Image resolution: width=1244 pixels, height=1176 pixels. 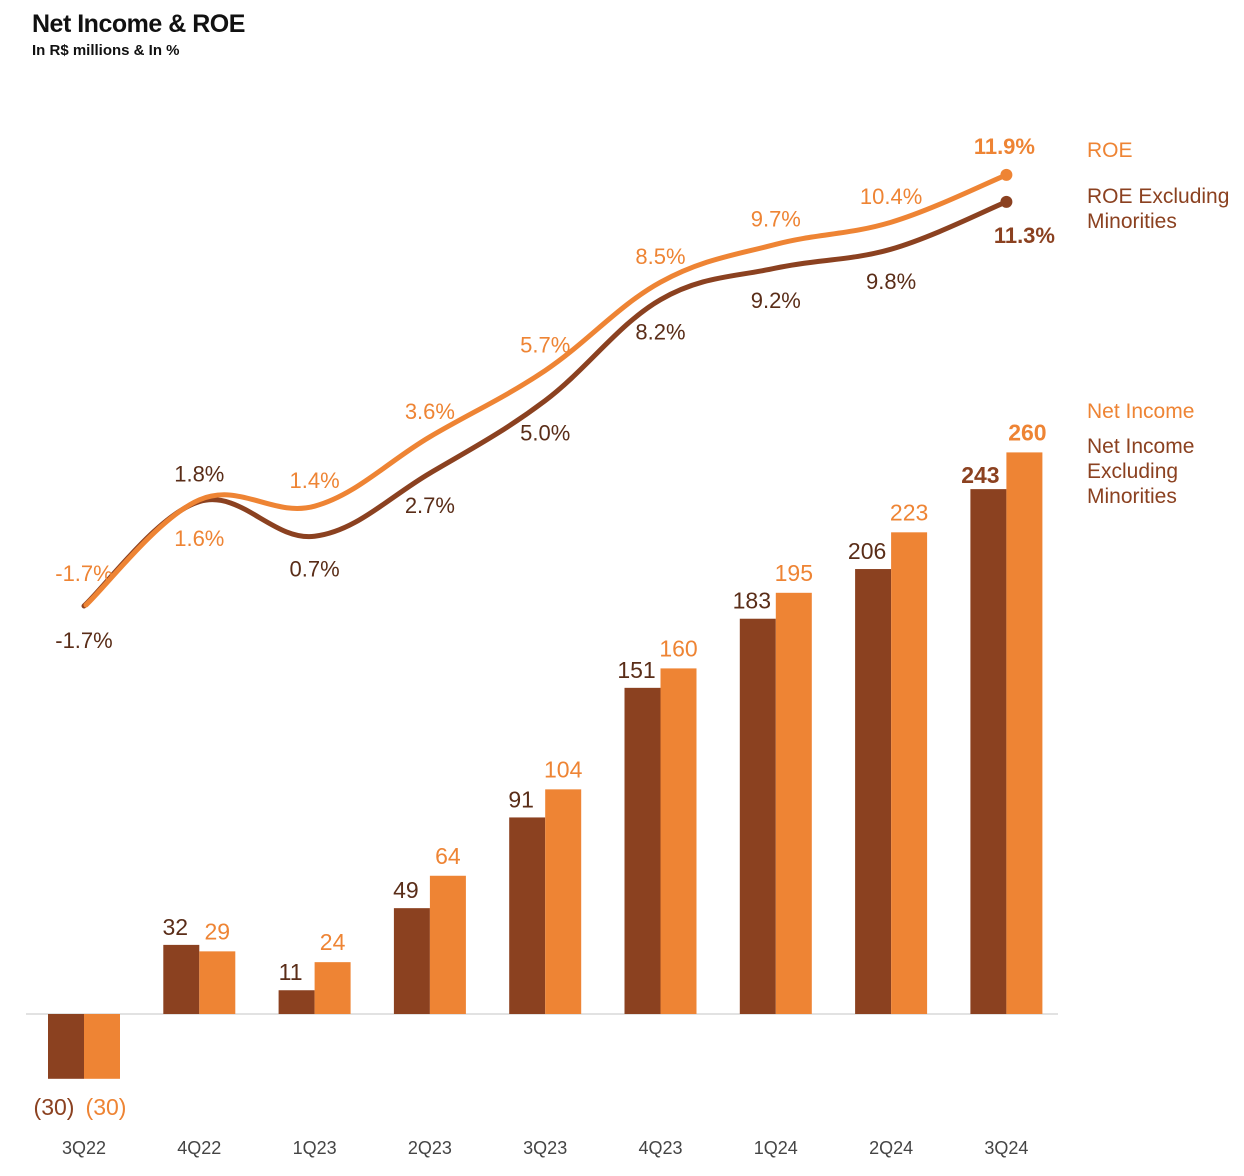 I want to click on bar-label-ni-excluding-minorities: 32, so click(x=176, y=927).